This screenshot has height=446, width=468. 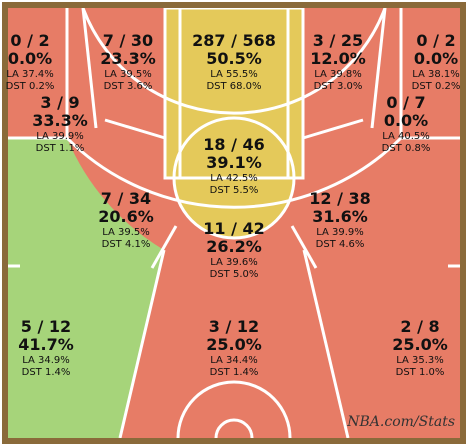 I want to click on zone-fg-text: 7 / 30, so click(x=128, y=40).